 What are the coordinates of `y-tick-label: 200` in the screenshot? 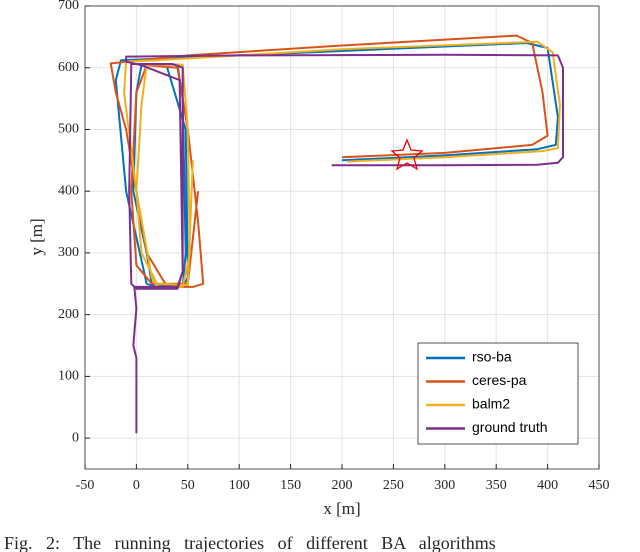 It's located at (68, 314).